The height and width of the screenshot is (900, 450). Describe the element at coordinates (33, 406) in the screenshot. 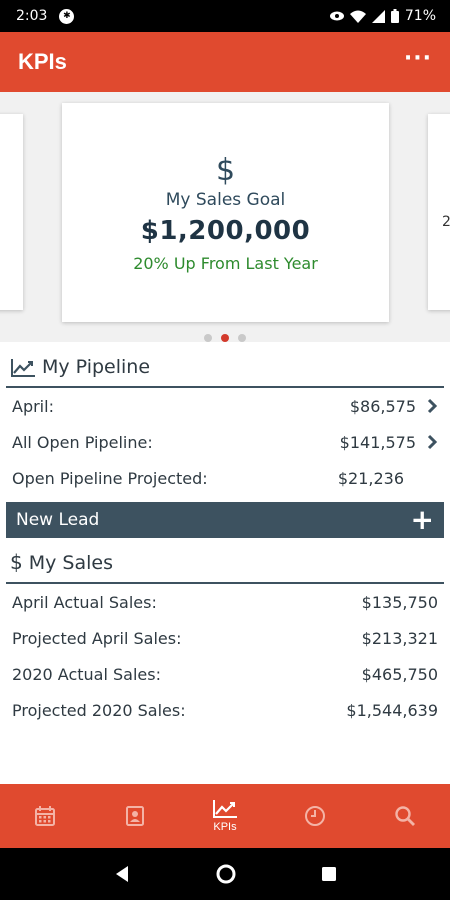

I see `row-label: April:` at that location.